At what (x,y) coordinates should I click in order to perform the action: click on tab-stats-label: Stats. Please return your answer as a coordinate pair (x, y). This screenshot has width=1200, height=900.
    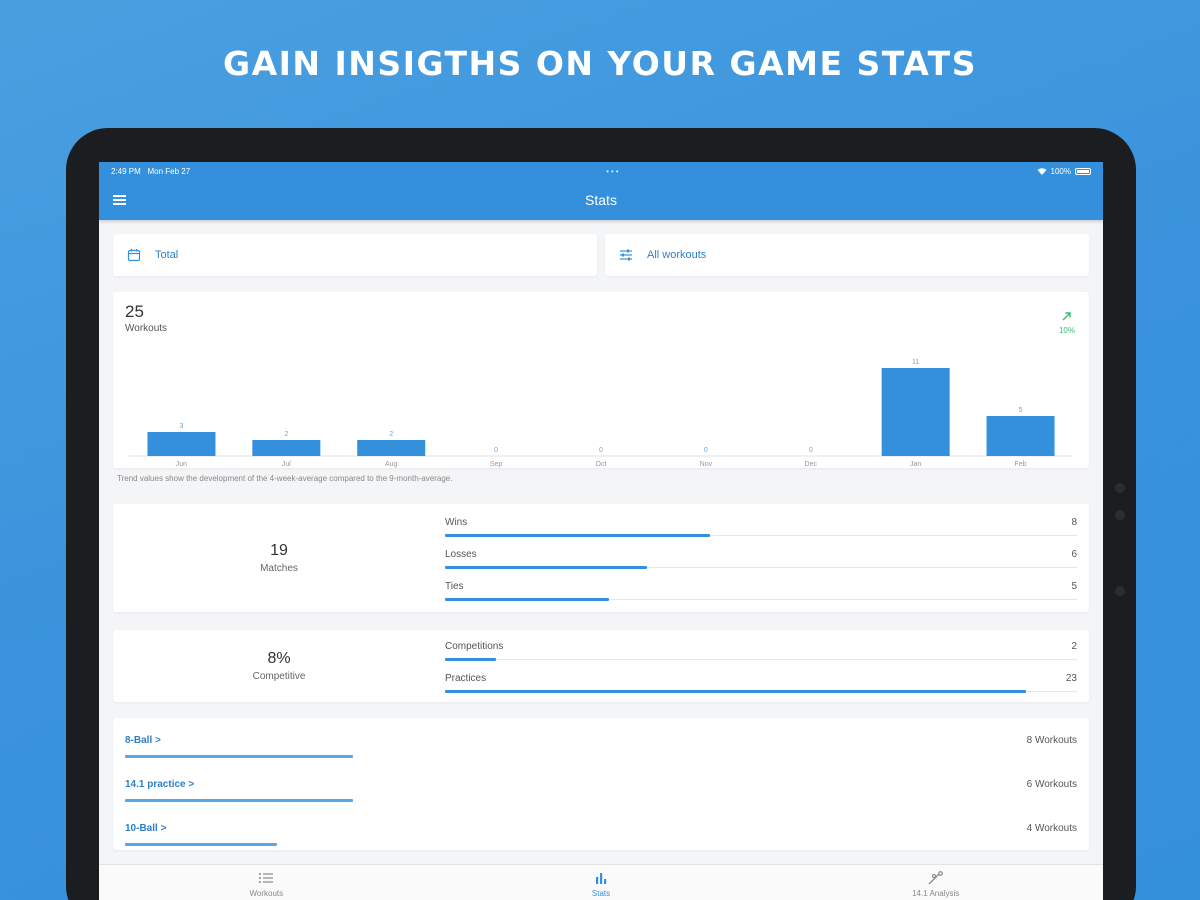
    Looking at the image, I should click on (601, 893).